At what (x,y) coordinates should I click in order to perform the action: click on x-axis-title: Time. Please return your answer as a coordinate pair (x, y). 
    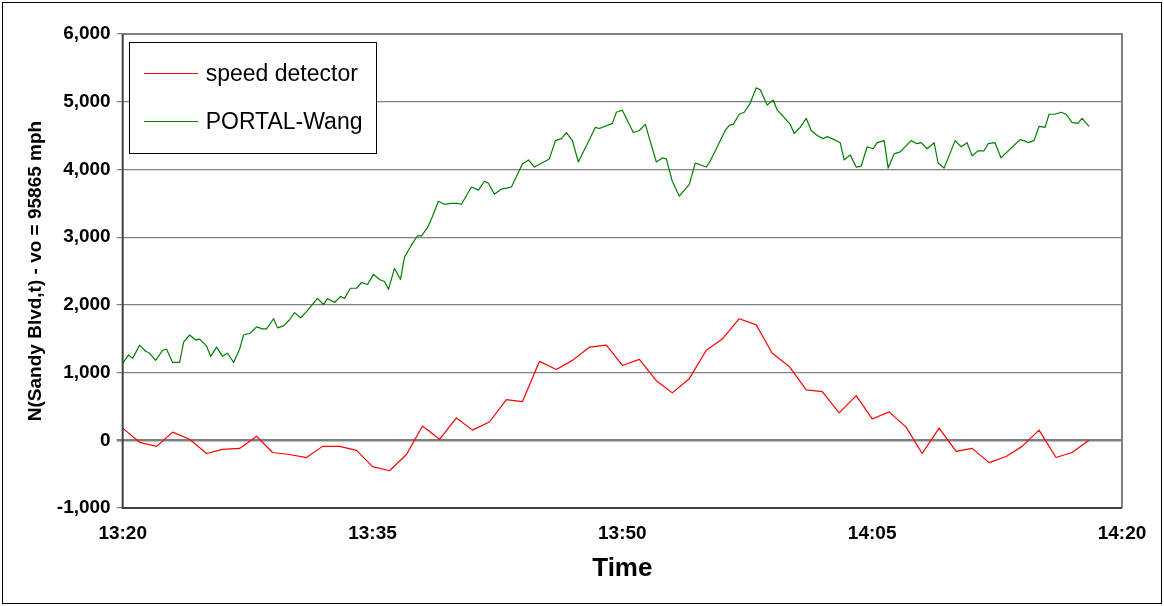
    Looking at the image, I should click on (622, 566).